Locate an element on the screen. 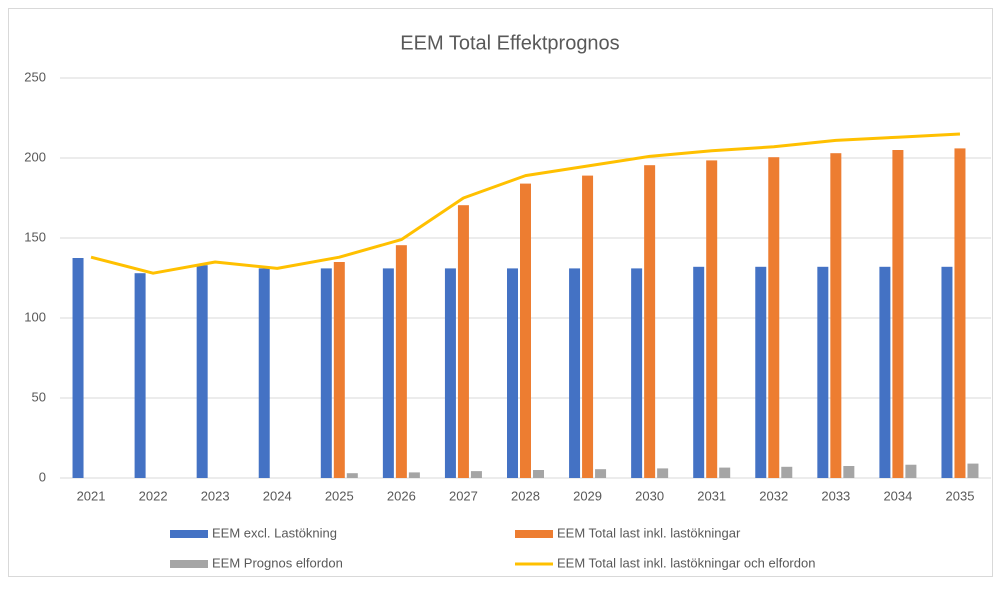 The height and width of the screenshot is (590, 1001). x-tick-label: 2034 is located at coordinates (897, 495).